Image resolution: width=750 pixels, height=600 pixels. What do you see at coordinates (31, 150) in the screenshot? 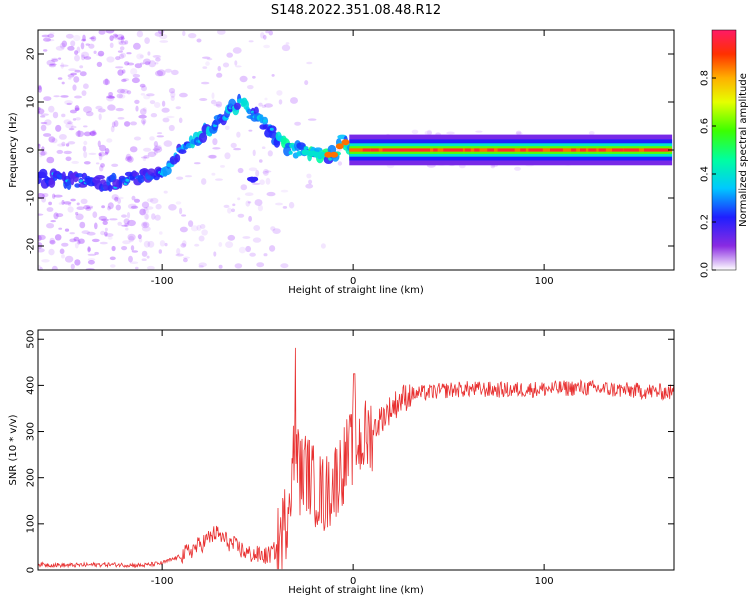
I see `y-tick-label: 0` at bounding box center [31, 150].